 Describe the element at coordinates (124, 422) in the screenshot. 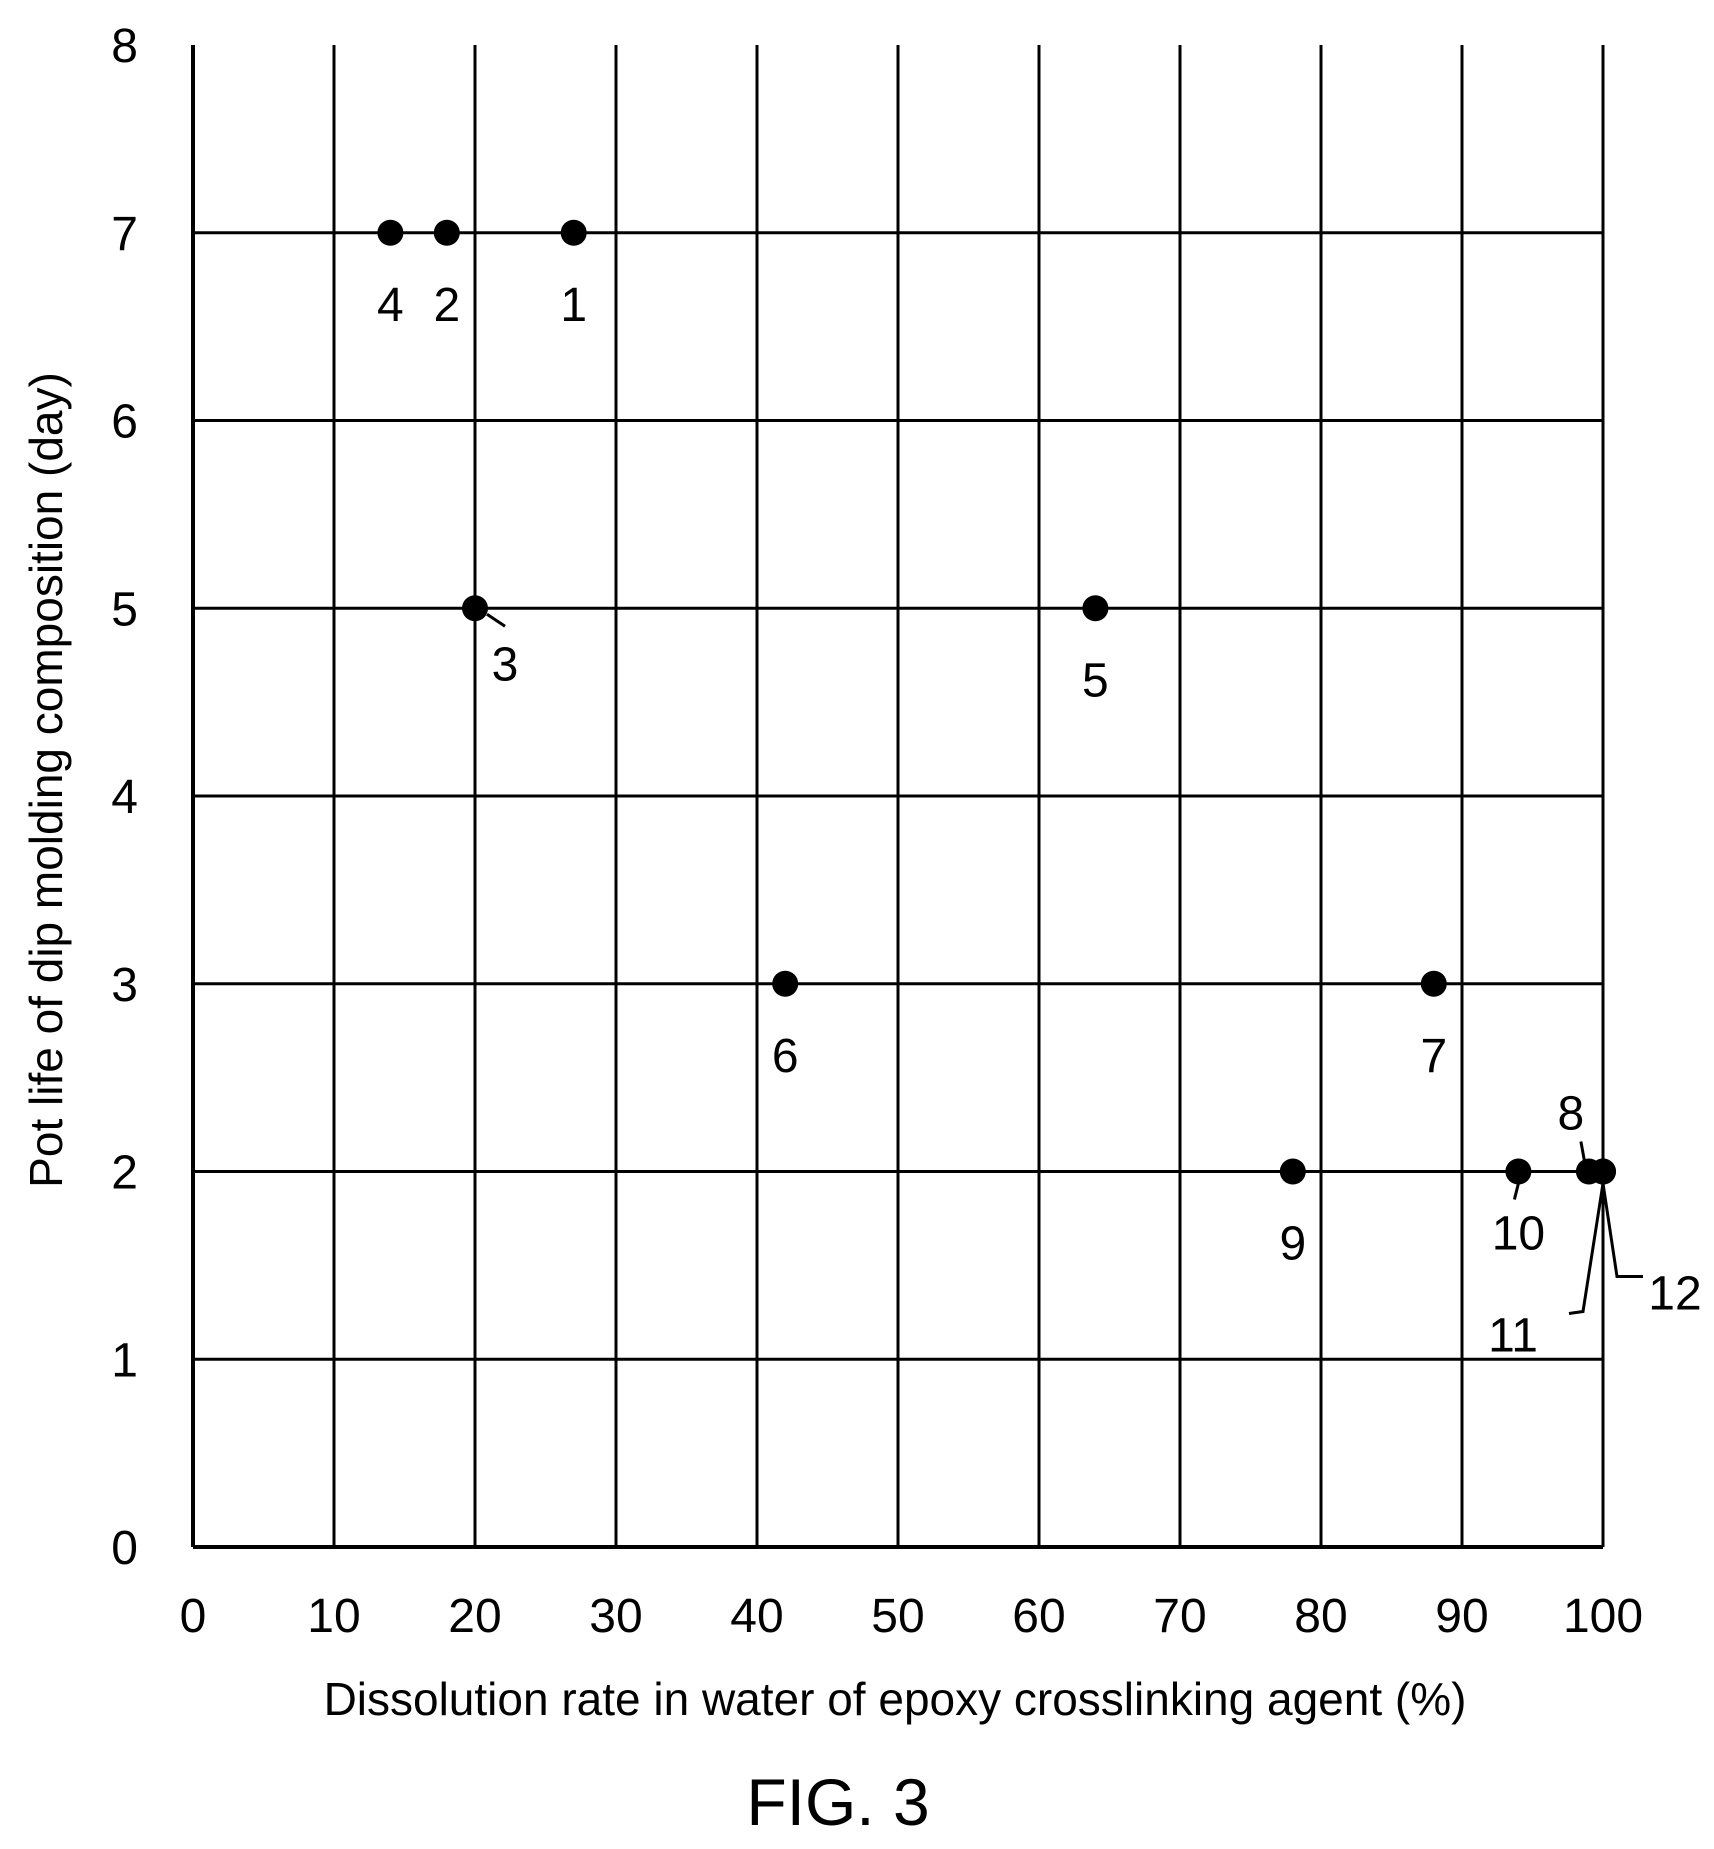

I see `y-tick-label: 6` at that location.